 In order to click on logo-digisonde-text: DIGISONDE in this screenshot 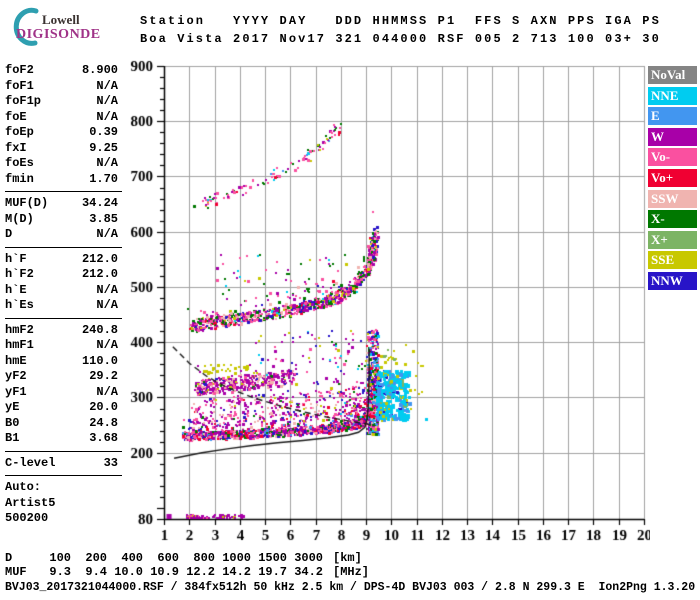, I will do `click(58, 34)`.